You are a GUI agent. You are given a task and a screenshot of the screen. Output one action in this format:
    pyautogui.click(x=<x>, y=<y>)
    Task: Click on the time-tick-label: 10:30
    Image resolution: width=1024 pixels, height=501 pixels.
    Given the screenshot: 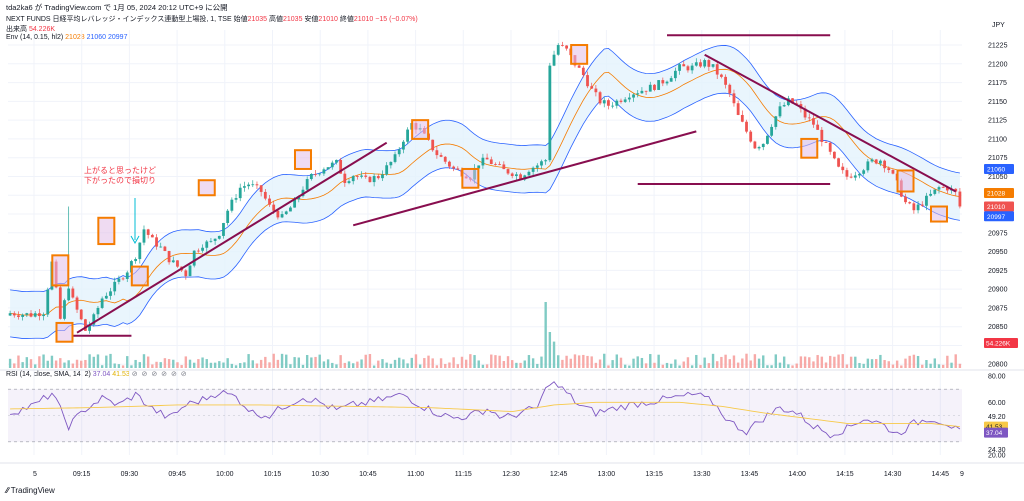 What is the action you would take?
    pyautogui.click(x=320, y=474)
    